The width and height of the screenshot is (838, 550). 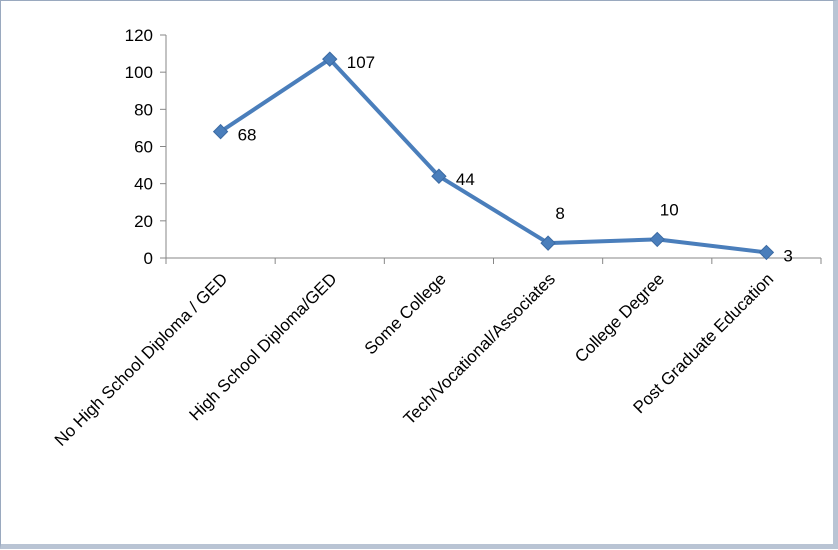 What do you see at coordinates (247, 135) in the screenshot?
I see `data-label: 68` at bounding box center [247, 135].